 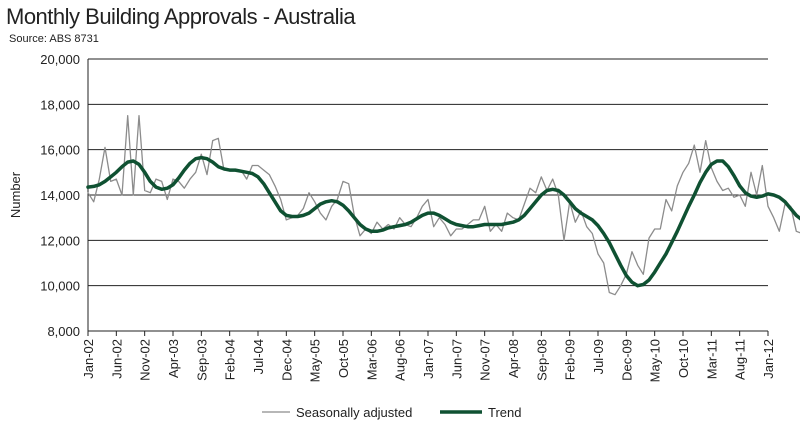 I want to click on x-tick-label: Jul-09, so click(x=598, y=356).